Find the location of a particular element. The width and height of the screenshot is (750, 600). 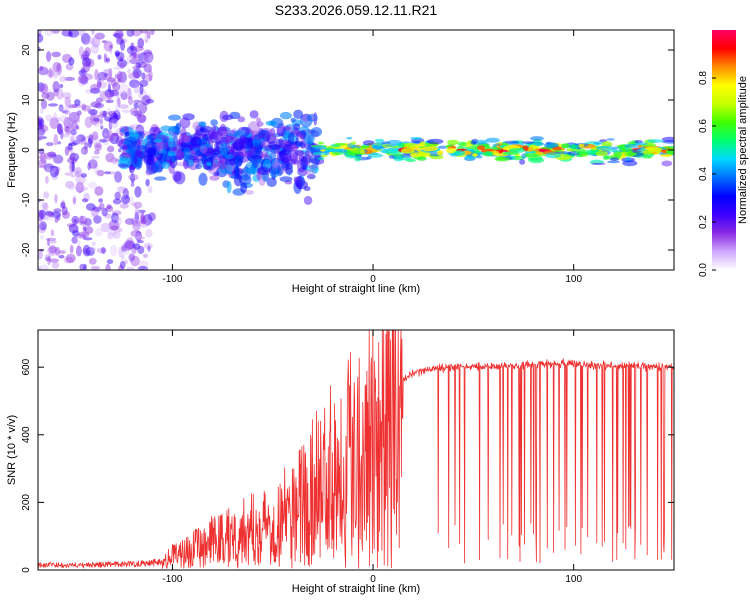

colorbar-ticks: 0.0 0.2 0.4 0.6 0.8 is located at coordinates (707, 174).